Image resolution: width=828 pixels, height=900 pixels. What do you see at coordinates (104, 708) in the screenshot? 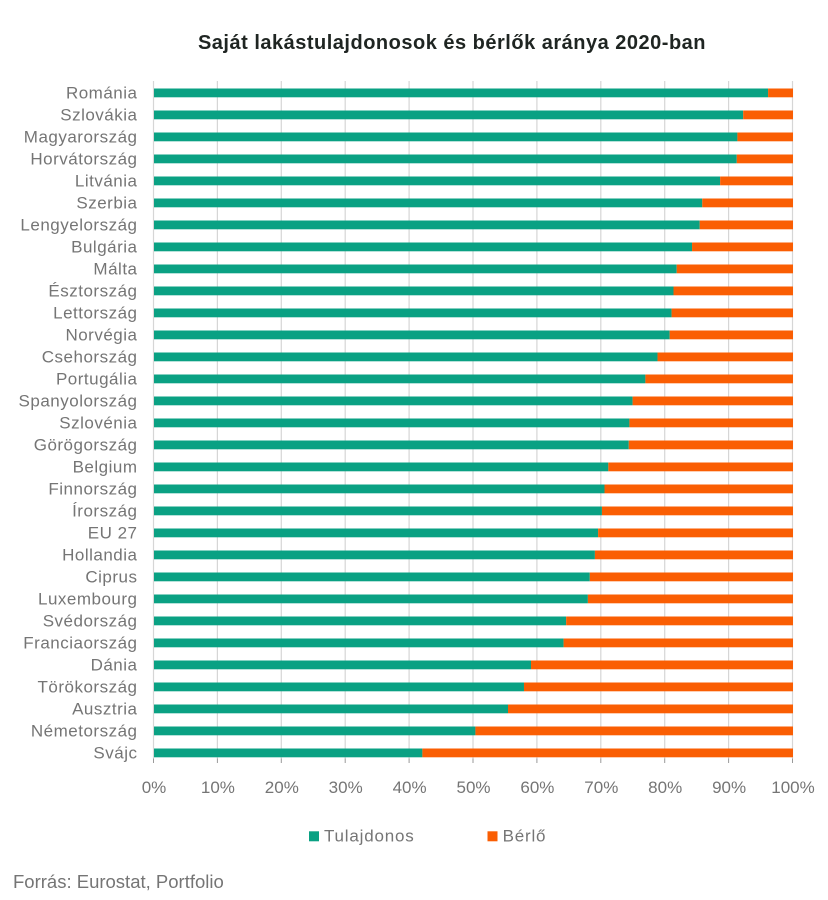
I see `svg-text: Ausztria` at bounding box center [104, 708].